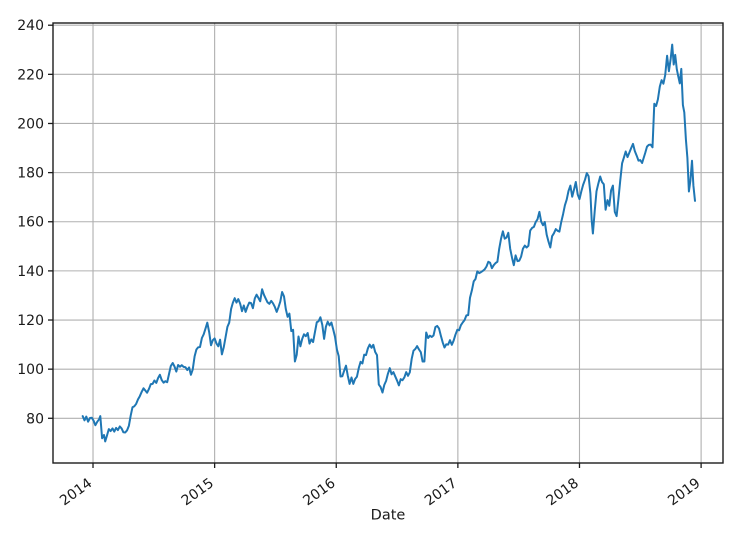 The width and height of the screenshot is (750, 535). I want to click on x-tick-label: 2018, so click(563, 492).